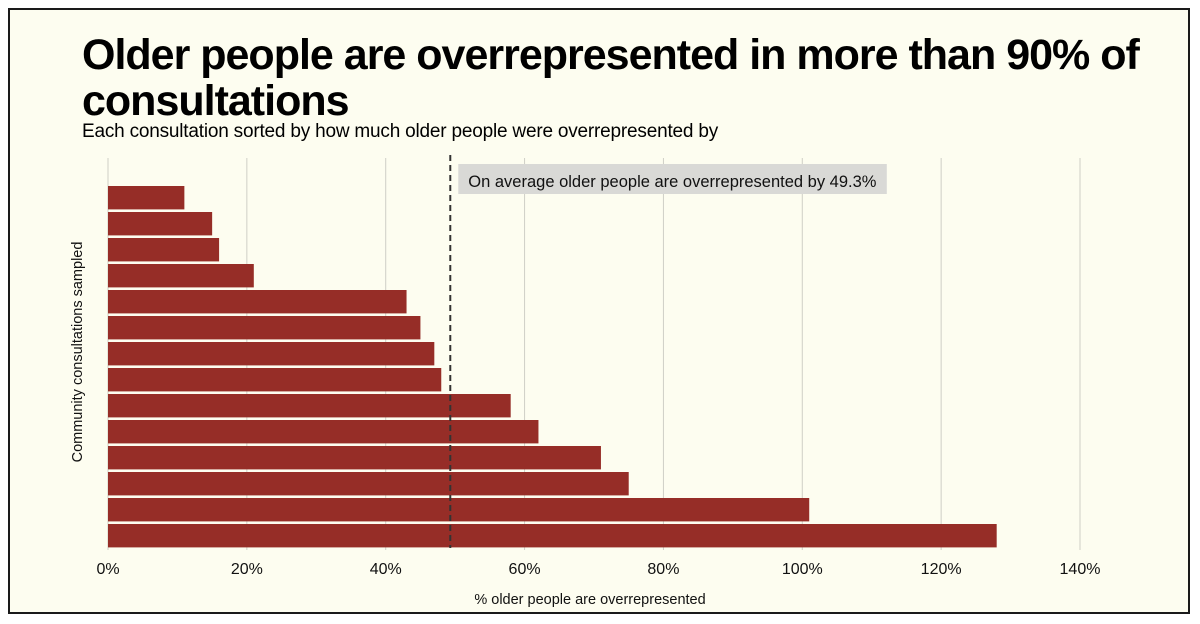 The width and height of the screenshot is (1200, 624). Describe the element at coordinates (107, 569) in the screenshot. I see `x-tick-label: 0%` at that location.